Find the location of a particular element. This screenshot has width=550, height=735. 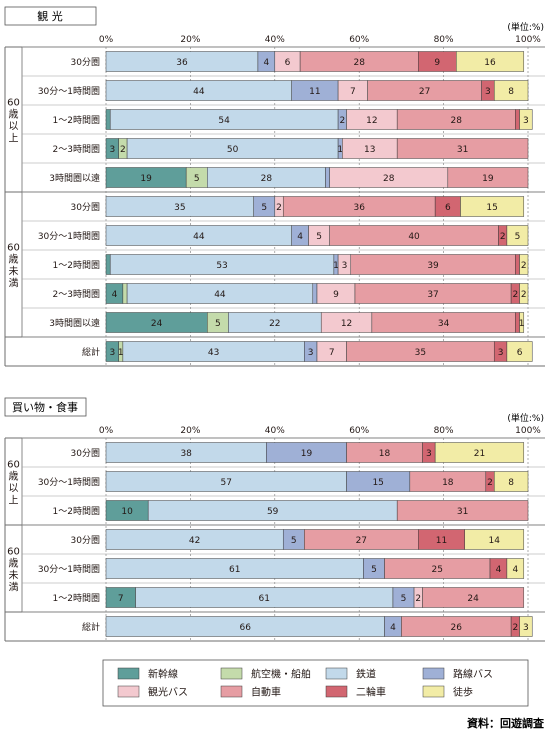

data-label: 36 is located at coordinates (359, 208).